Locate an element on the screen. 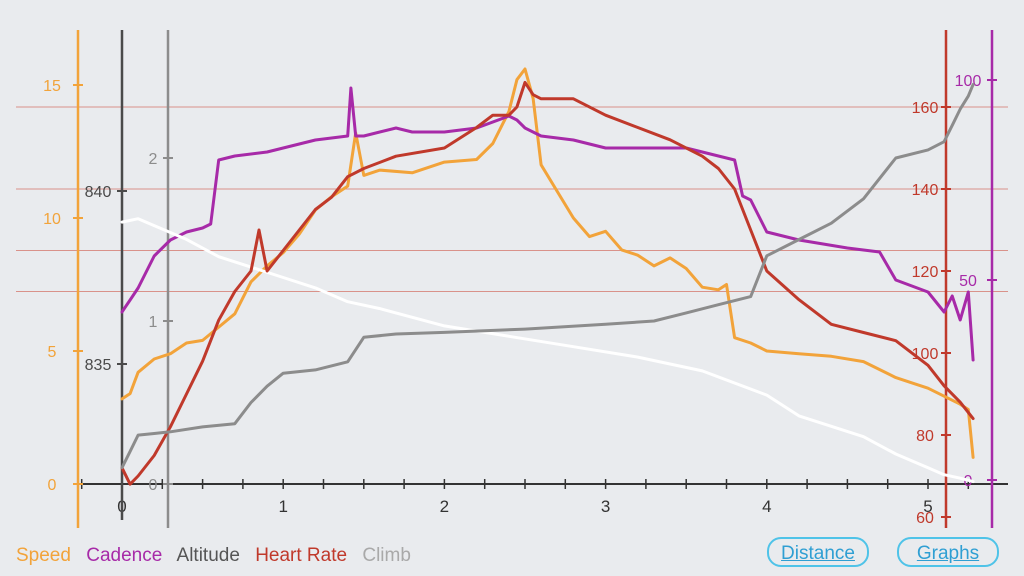  heart-rate-tick-label: 140 is located at coordinates (925, 190).